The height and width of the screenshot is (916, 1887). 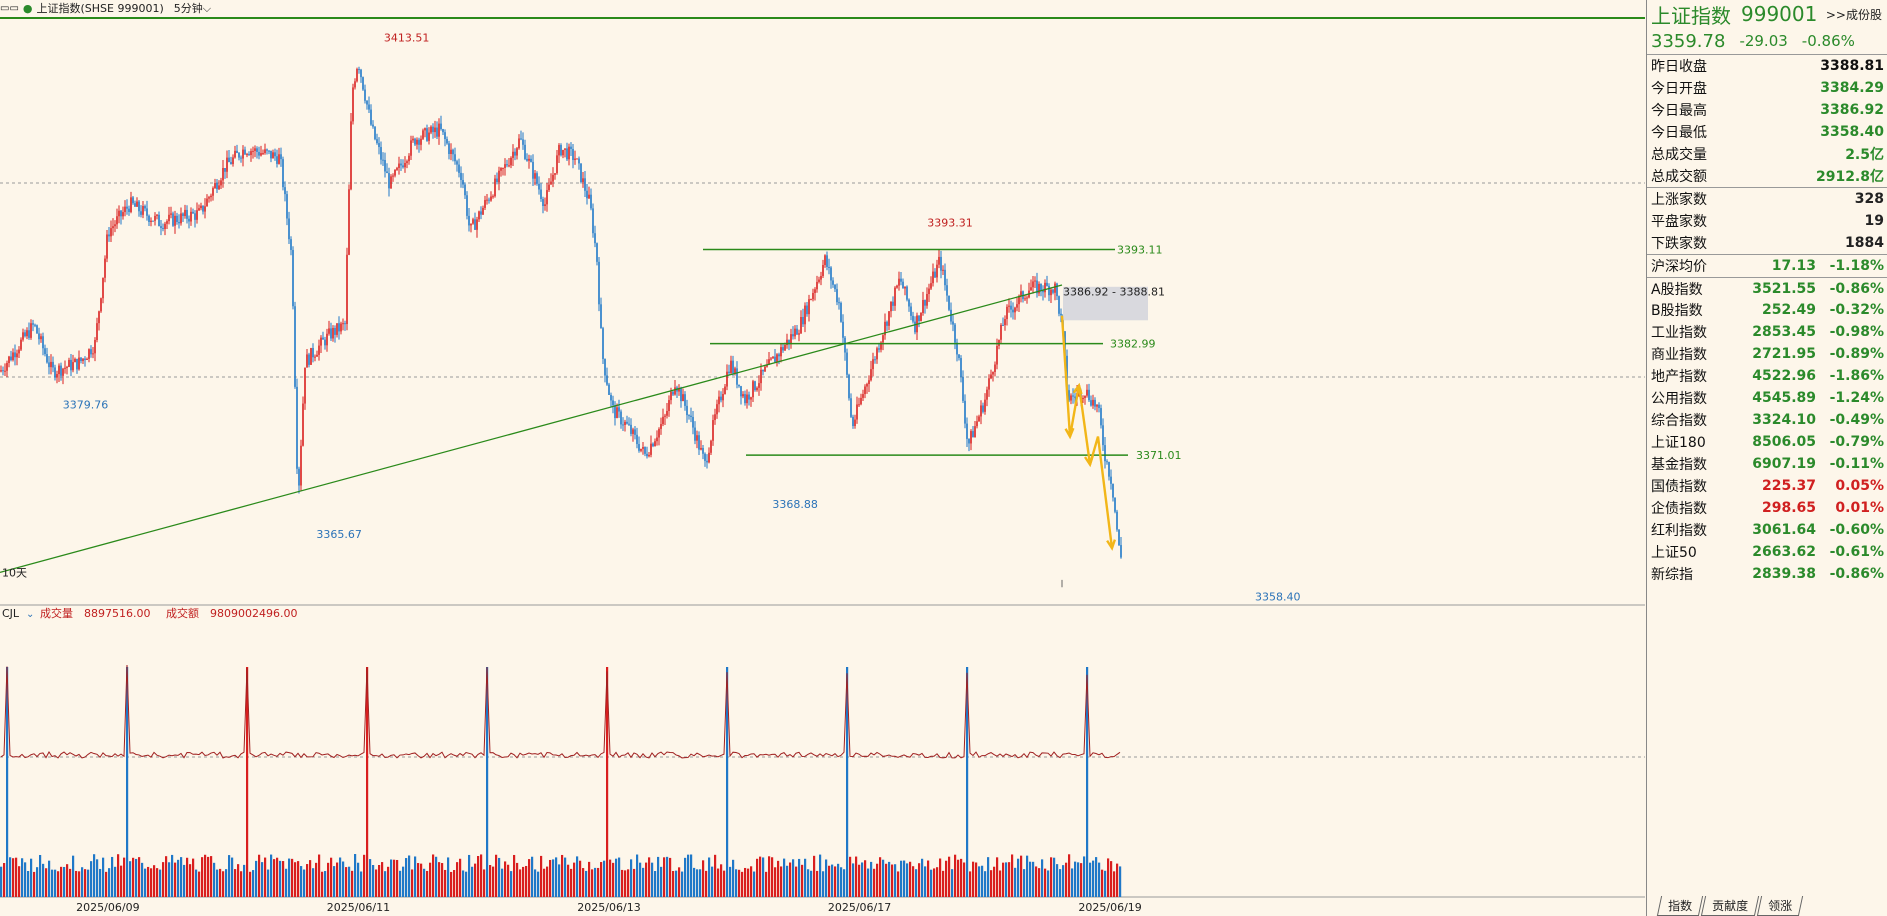 What do you see at coordinates (1730, 906) in the screenshot?
I see `tab-1: 贡献度` at bounding box center [1730, 906].